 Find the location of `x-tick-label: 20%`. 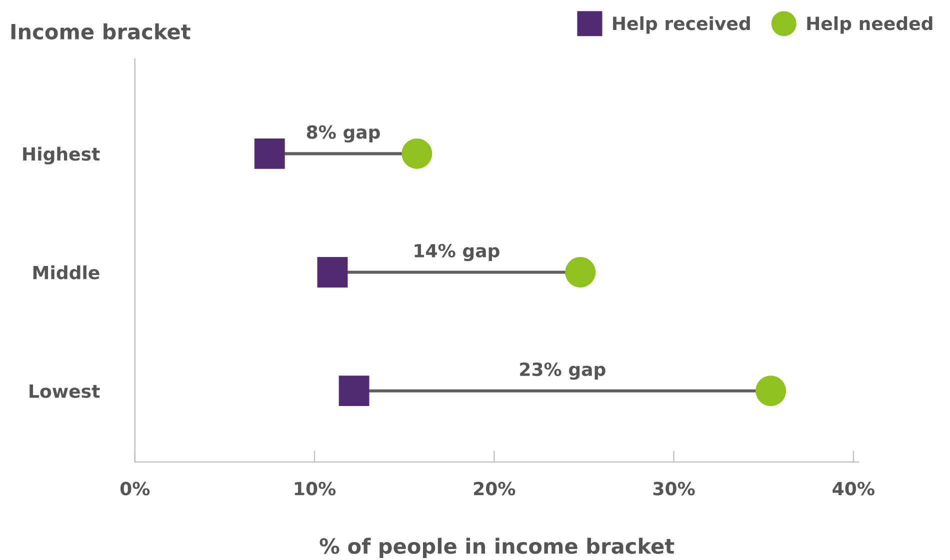

x-tick-label: 20% is located at coordinates (495, 489).